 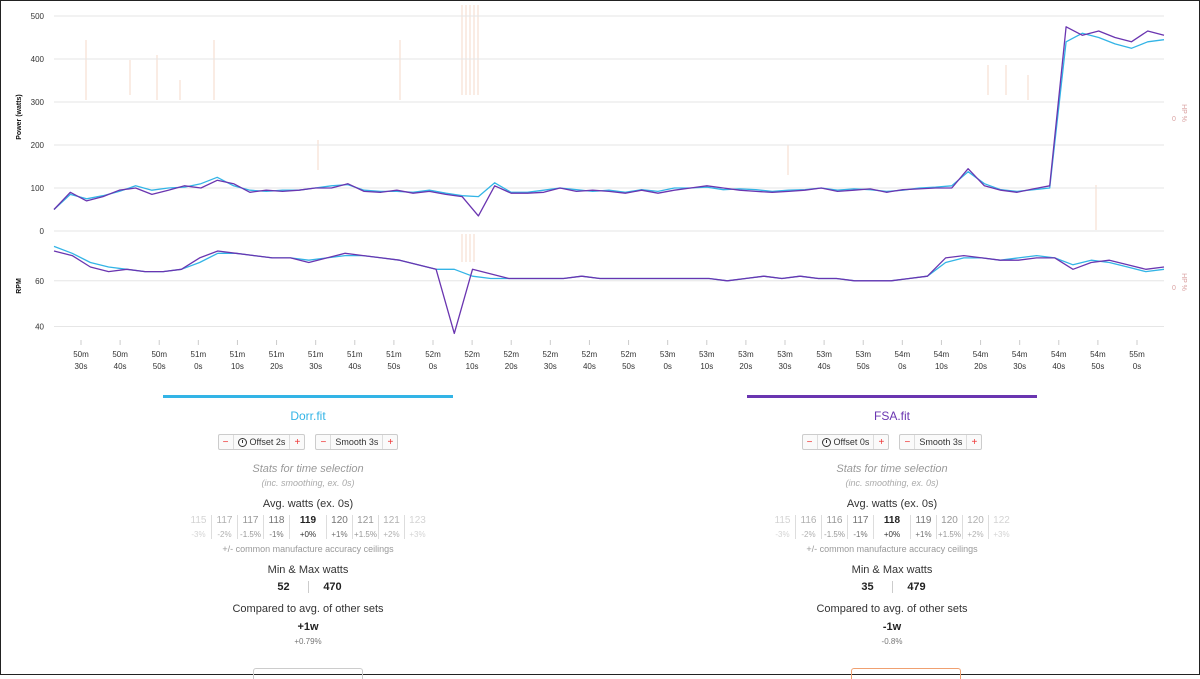 I want to click on compare-percent: +0.79%, so click(x=308, y=641).